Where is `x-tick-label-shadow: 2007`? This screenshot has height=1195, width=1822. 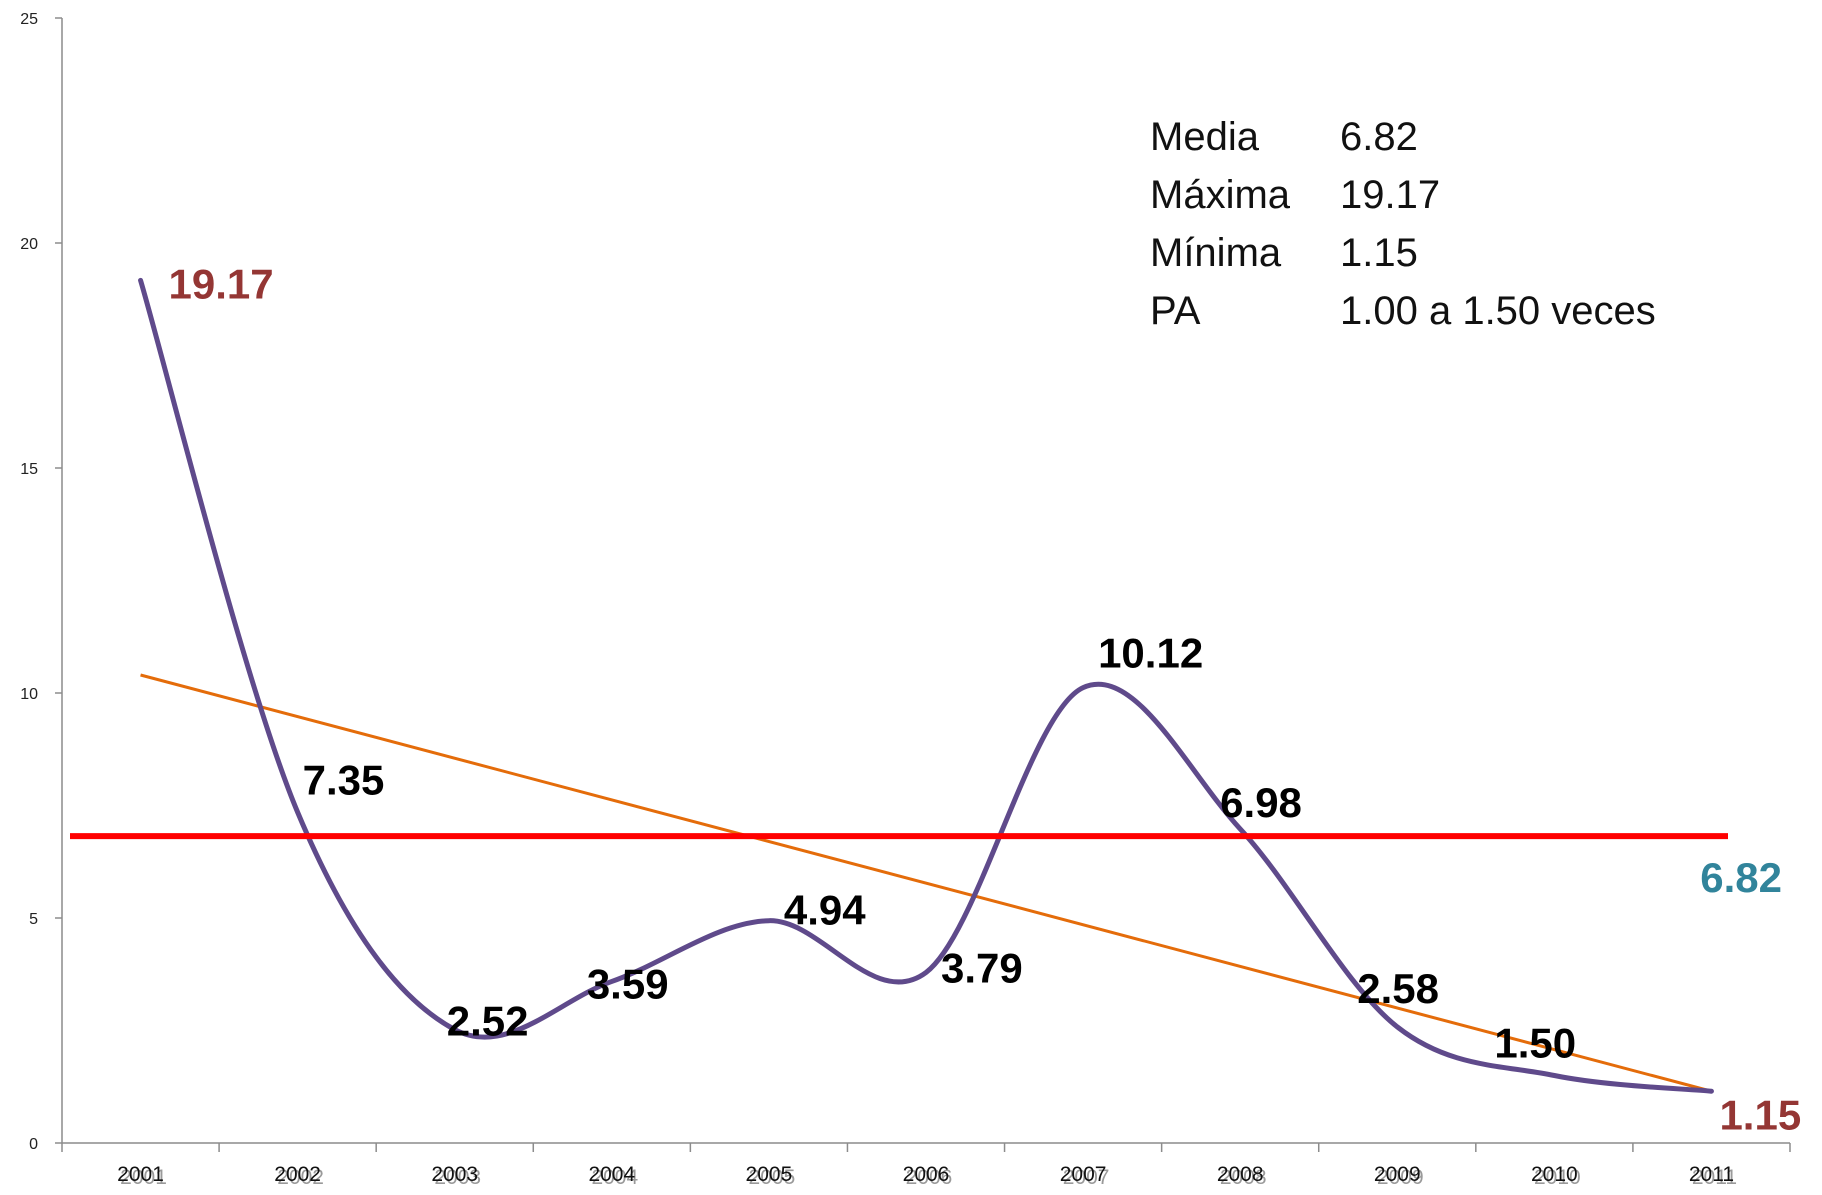 x-tick-label-shadow: 2007 is located at coordinates (1086, 1177).